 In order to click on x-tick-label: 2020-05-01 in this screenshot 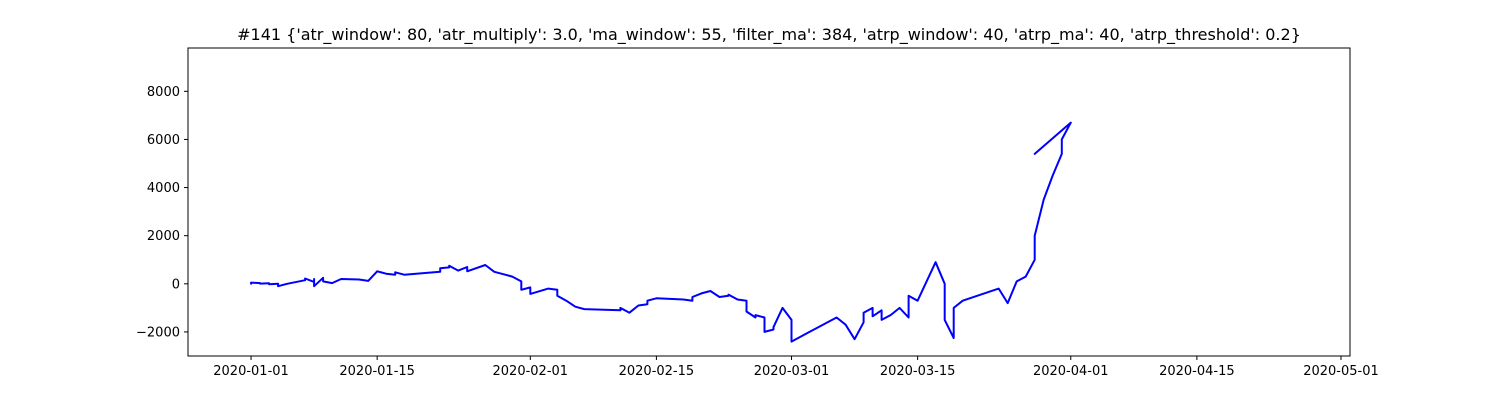, I will do `click(1341, 371)`.